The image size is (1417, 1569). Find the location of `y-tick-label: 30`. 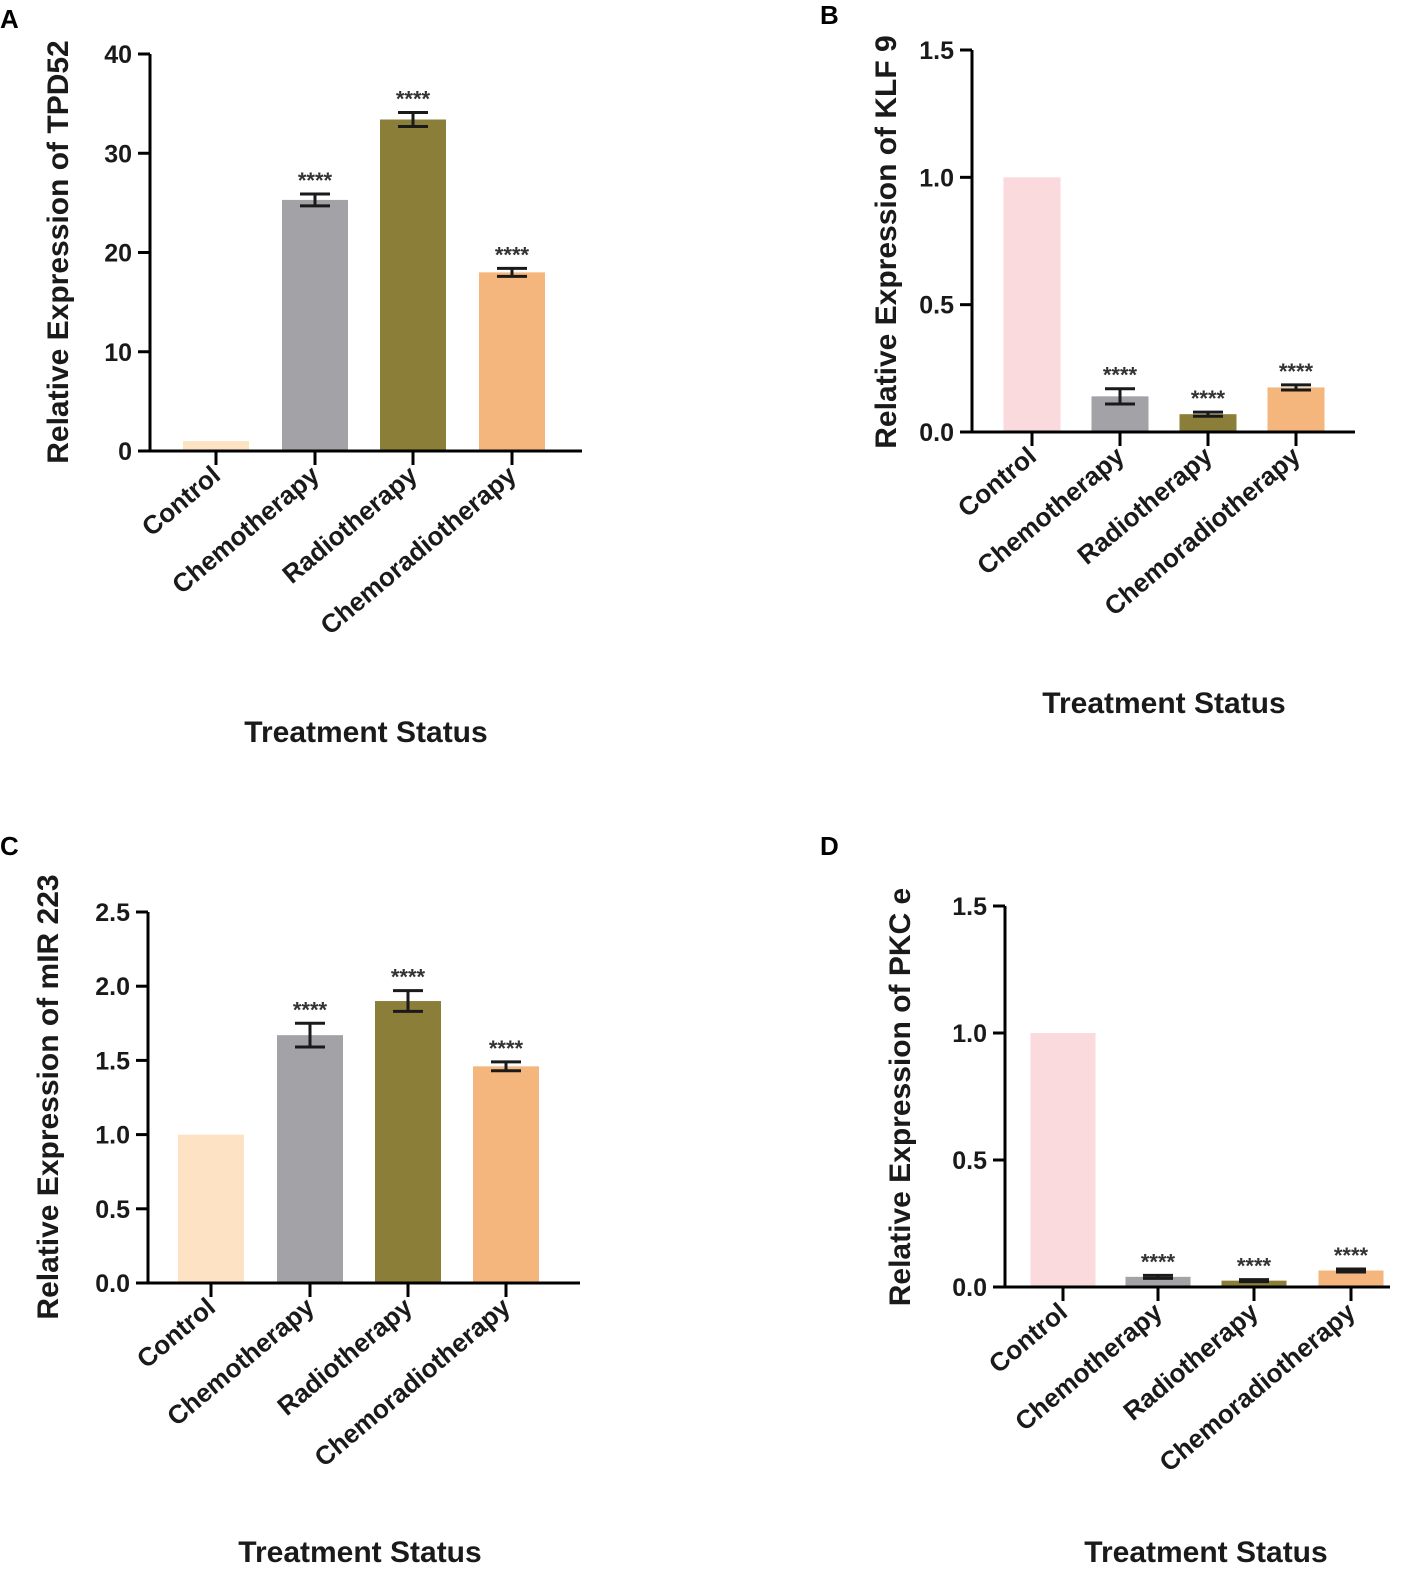

y-tick-label: 30 is located at coordinates (118, 154).